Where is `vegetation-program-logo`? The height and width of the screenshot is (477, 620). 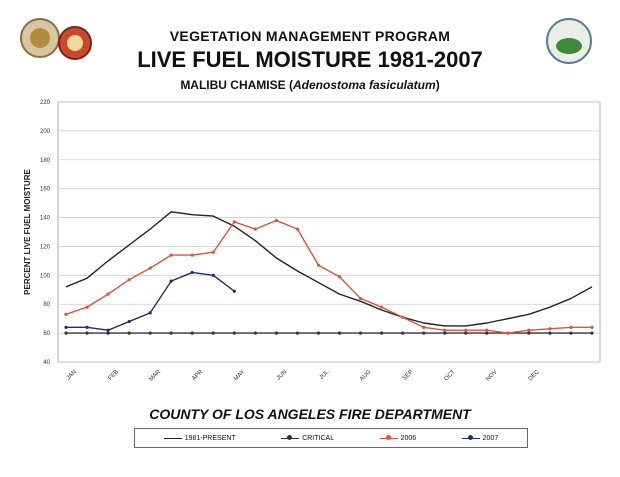 vegetation-program-logo is located at coordinates (569, 41).